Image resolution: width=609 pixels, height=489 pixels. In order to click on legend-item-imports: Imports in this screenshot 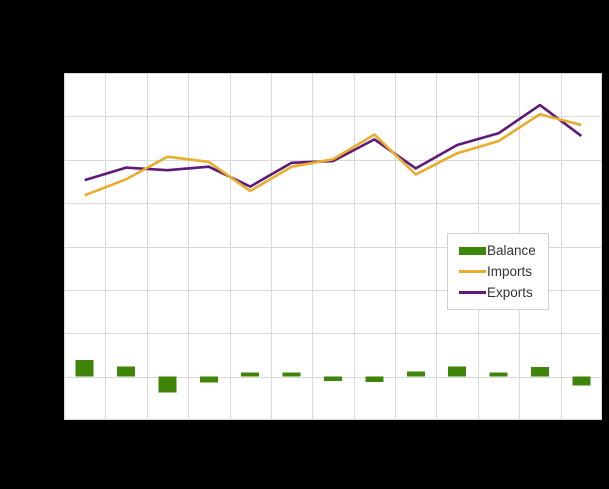, I will do `click(500, 271)`.